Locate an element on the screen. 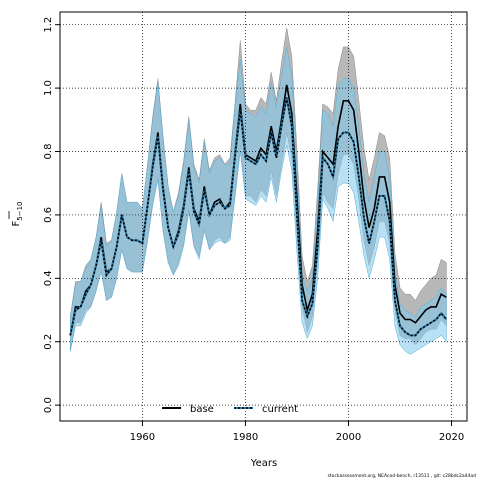 The height and width of the screenshot is (484, 480). y-axis-label: F5−10 is located at coordinates (16, 214).